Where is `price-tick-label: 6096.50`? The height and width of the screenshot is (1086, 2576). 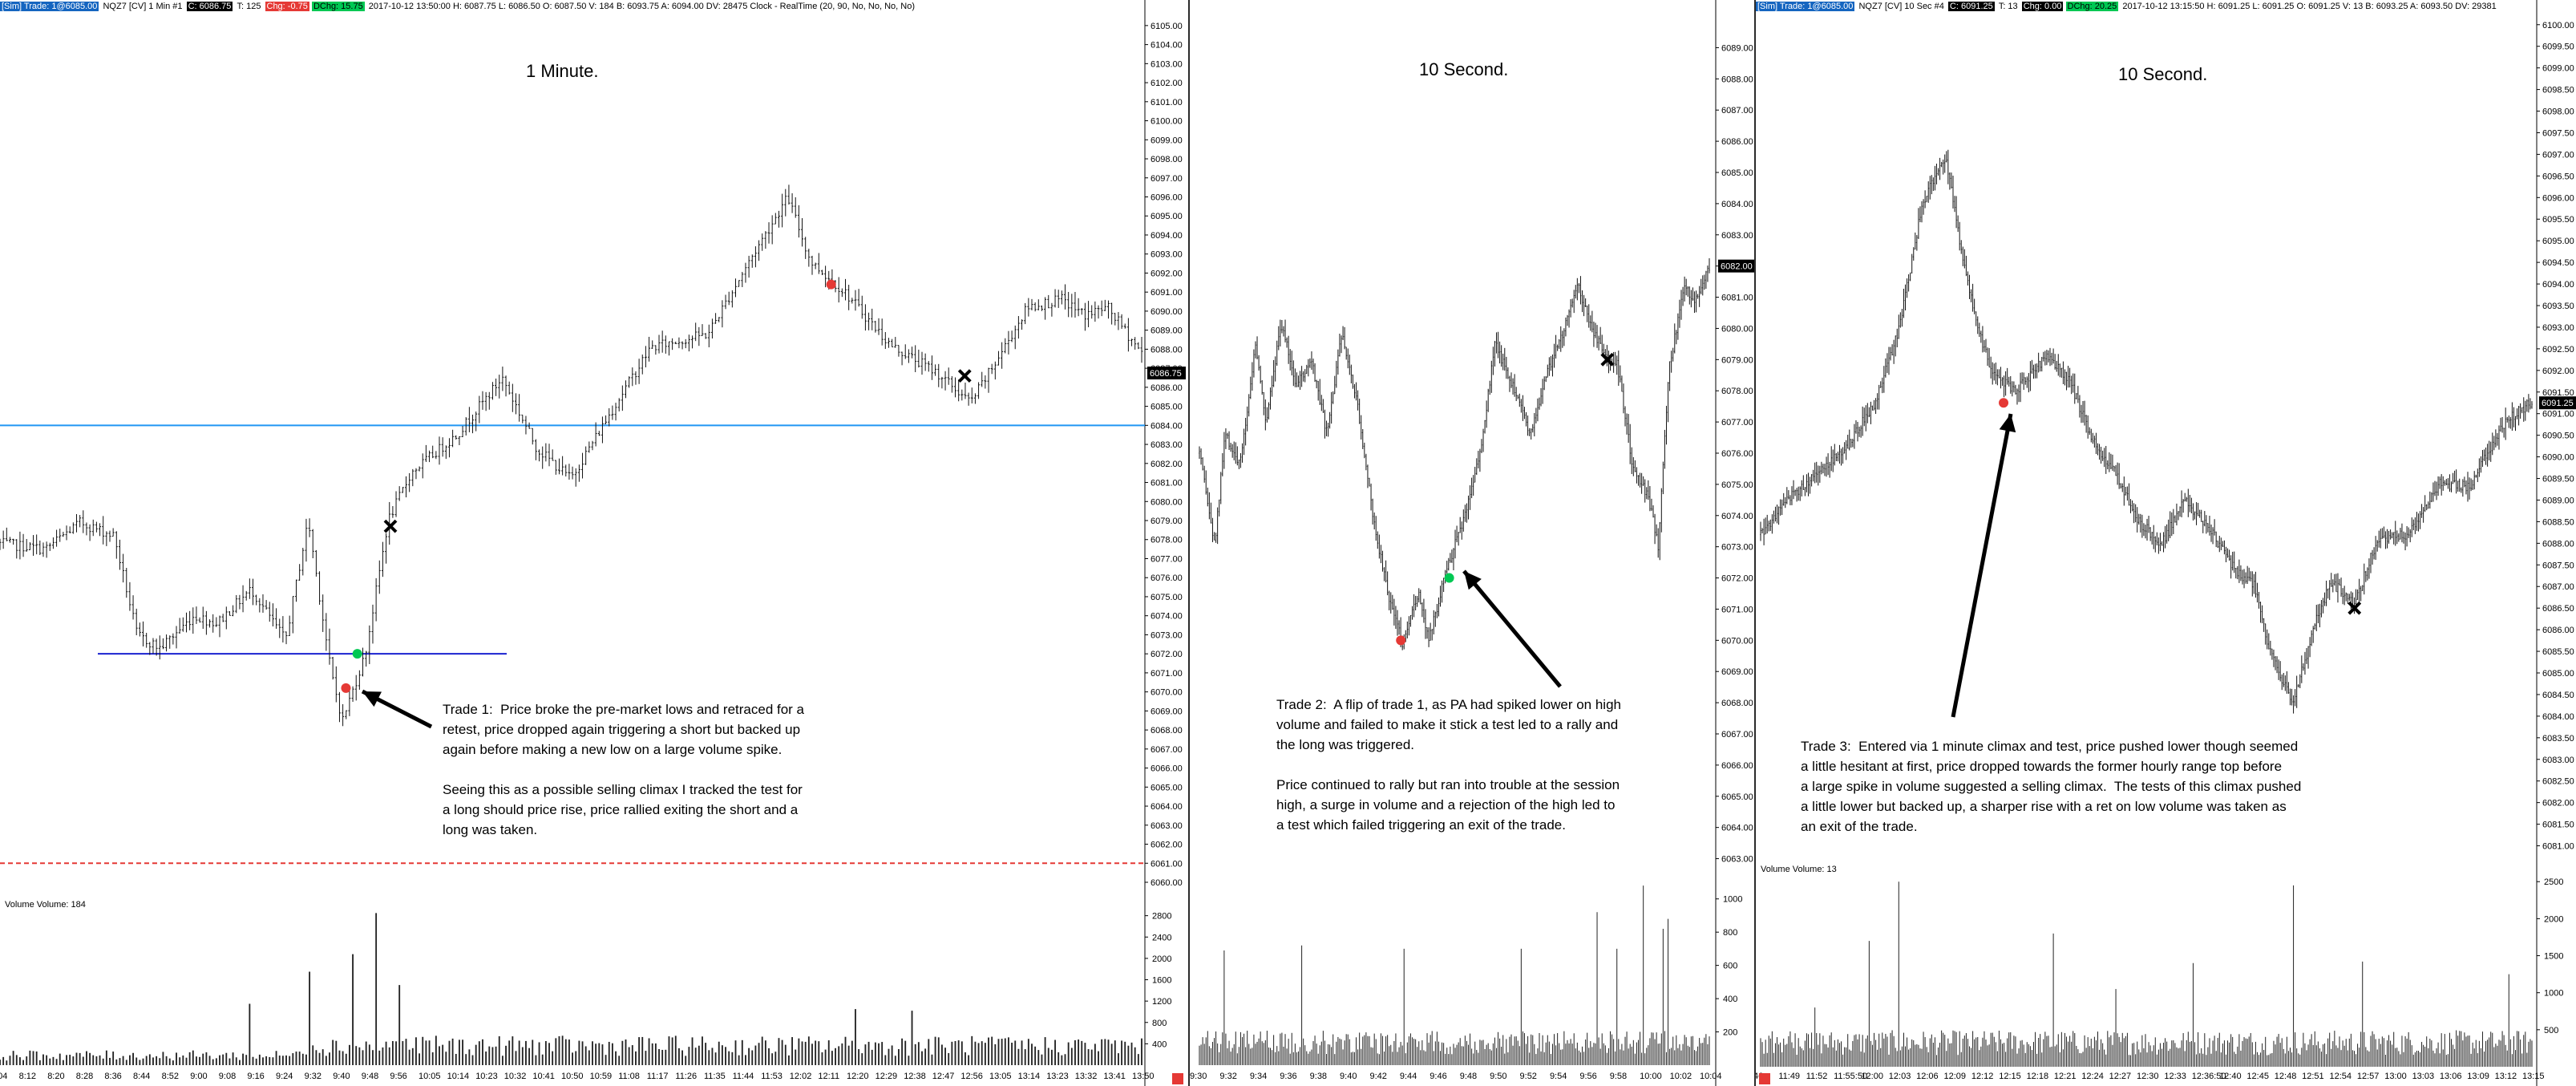
price-tick-label: 6096.50 is located at coordinates (2558, 177).